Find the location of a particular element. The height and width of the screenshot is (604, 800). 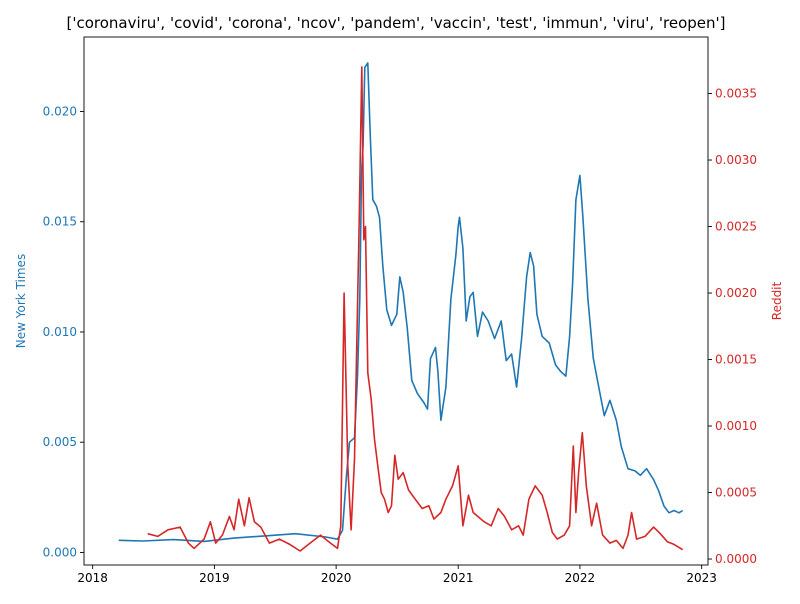

left-y-tick-label: 0.010 is located at coordinates (60, 332).